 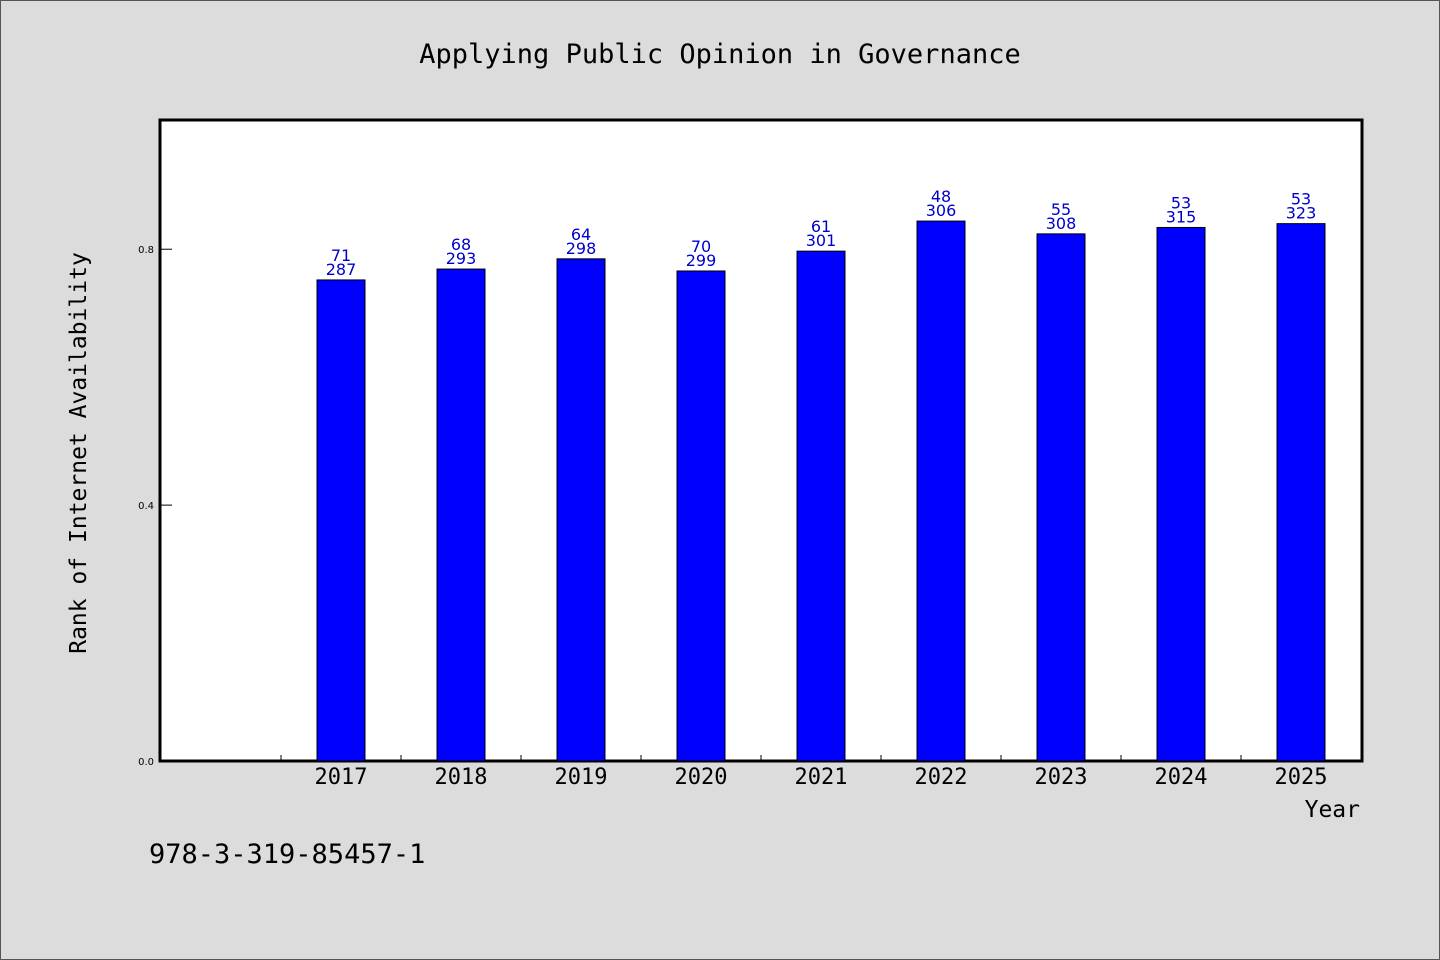 What do you see at coordinates (821, 226) in the screenshot?
I see `data-label-top: 61` at bounding box center [821, 226].